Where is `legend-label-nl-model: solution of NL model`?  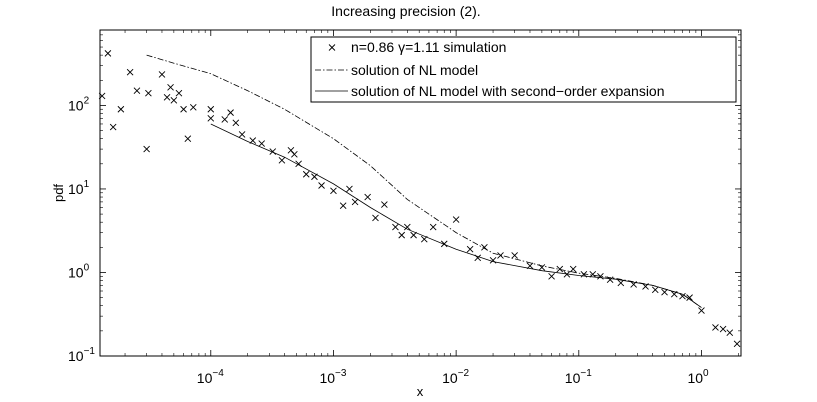 legend-label-nl-model: solution of NL model is located at coordinates (414, 70).